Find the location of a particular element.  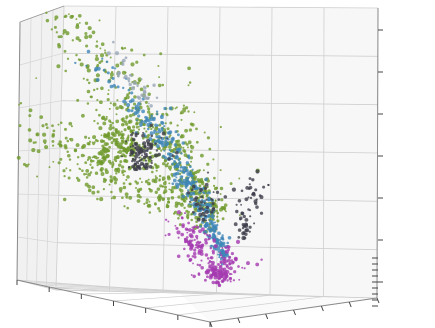

back-gridline-horizontal is located at coordinates (221, 7).